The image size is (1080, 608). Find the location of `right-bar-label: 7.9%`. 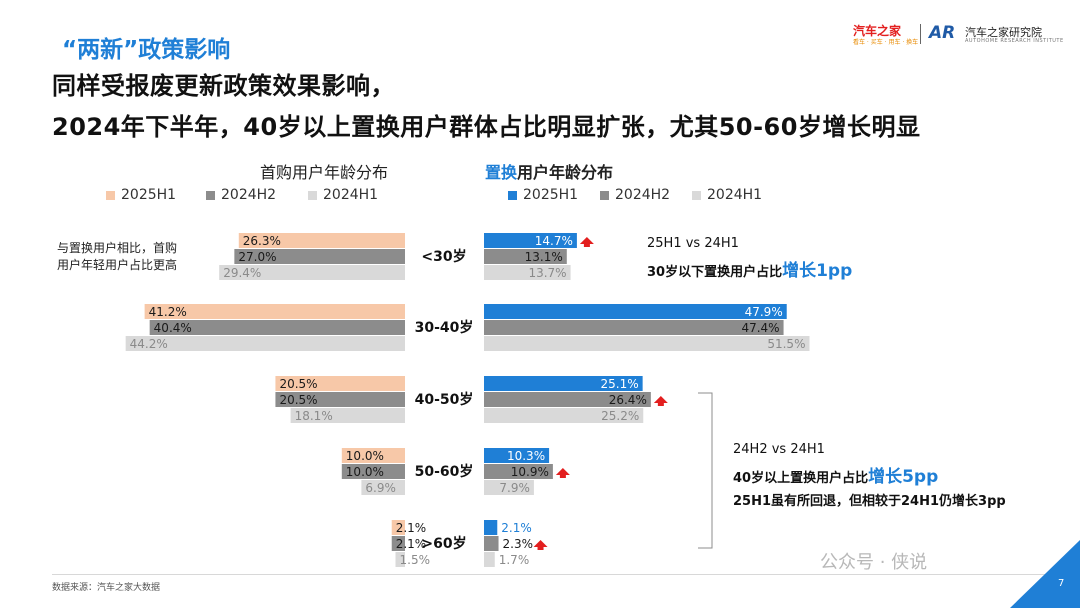

right-bar-label: 7.9% is located at coordinates (514, 488).